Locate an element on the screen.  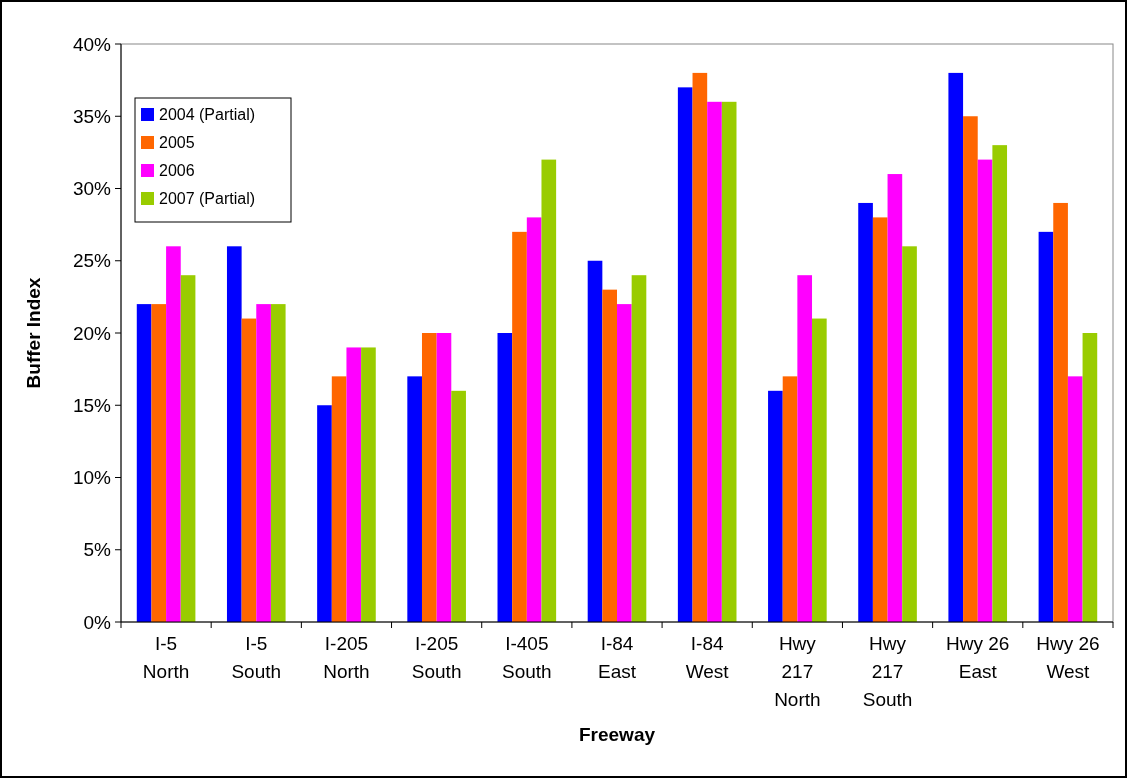
legend-label: 2006 is located at coordinates (177, 170).